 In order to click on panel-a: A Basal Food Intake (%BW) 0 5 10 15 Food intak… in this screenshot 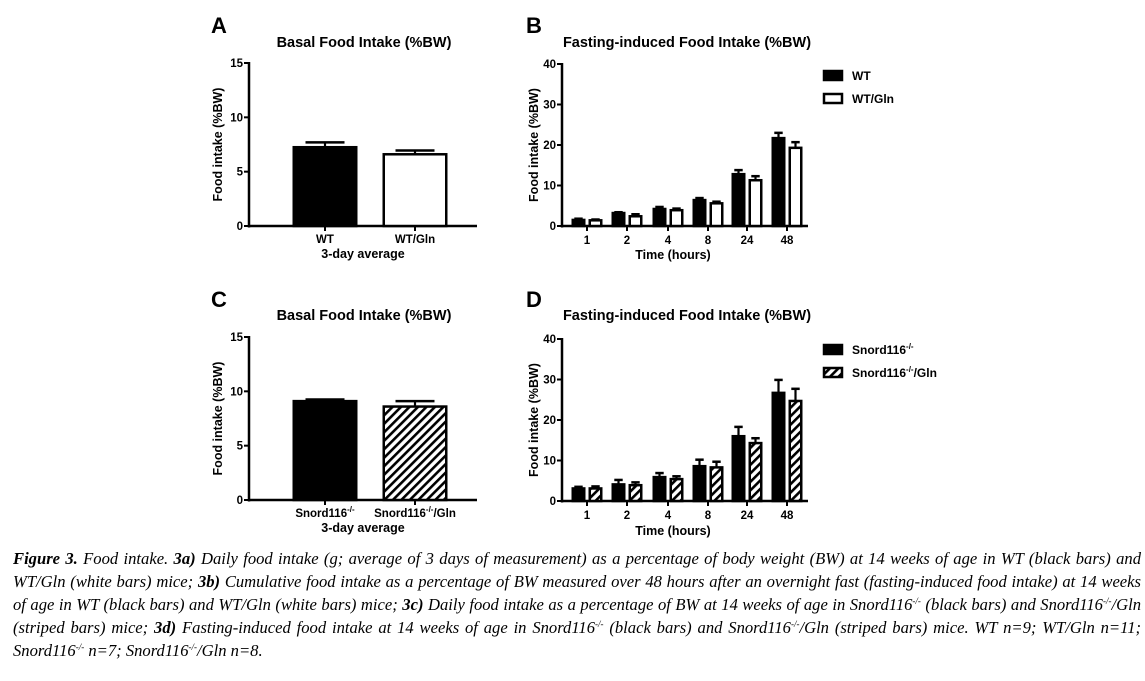, I will do `click(344, 137)`.